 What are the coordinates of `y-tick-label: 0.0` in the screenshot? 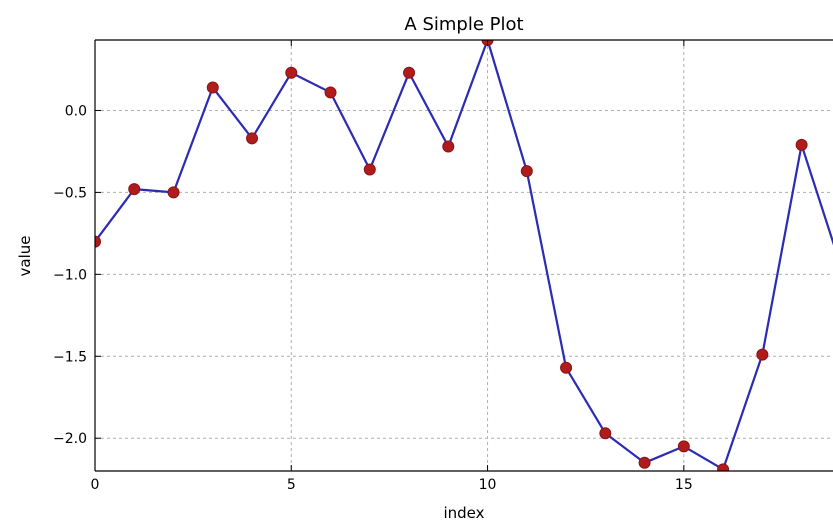 It's located at (76, 111).